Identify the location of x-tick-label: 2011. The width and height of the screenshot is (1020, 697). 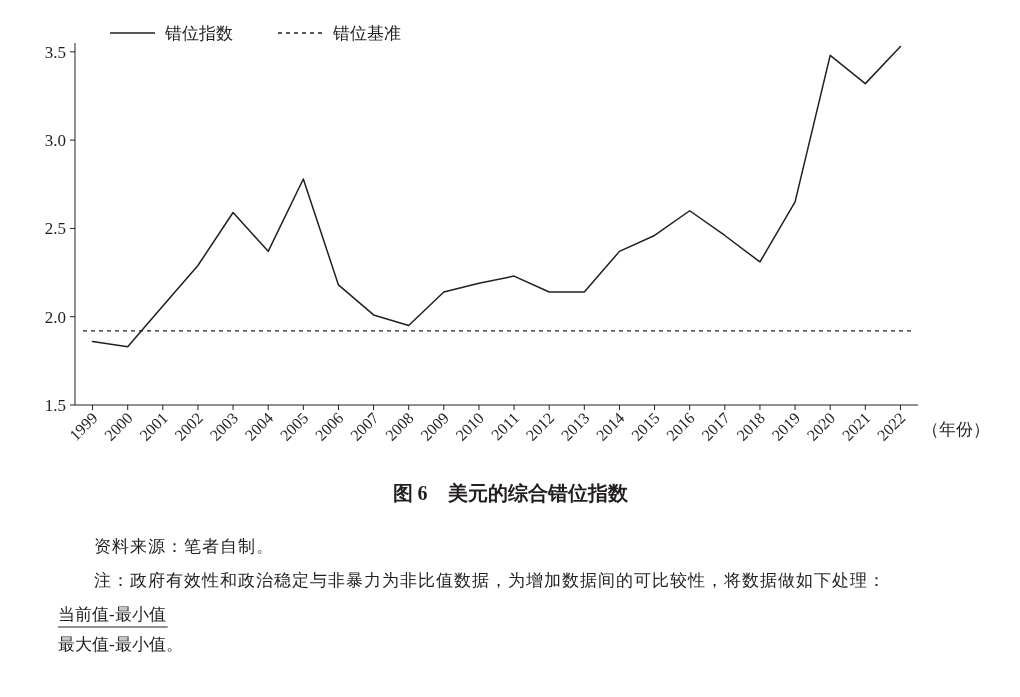
(505, 426).